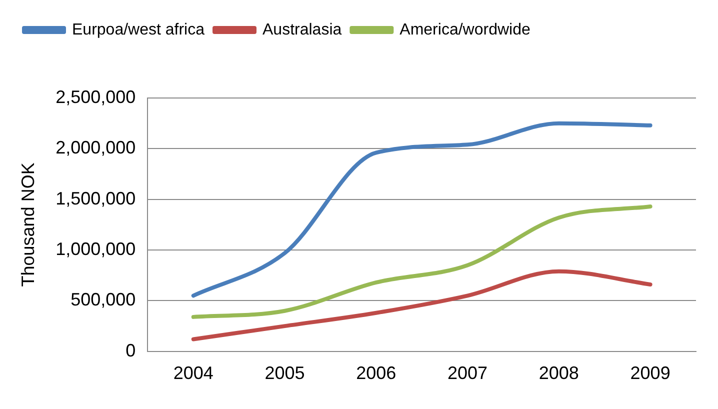 The image size is (718, 409). Describe the element at coordinates (650, 373) in the screenshot. I see `x-tick-label: 2009` at that location.